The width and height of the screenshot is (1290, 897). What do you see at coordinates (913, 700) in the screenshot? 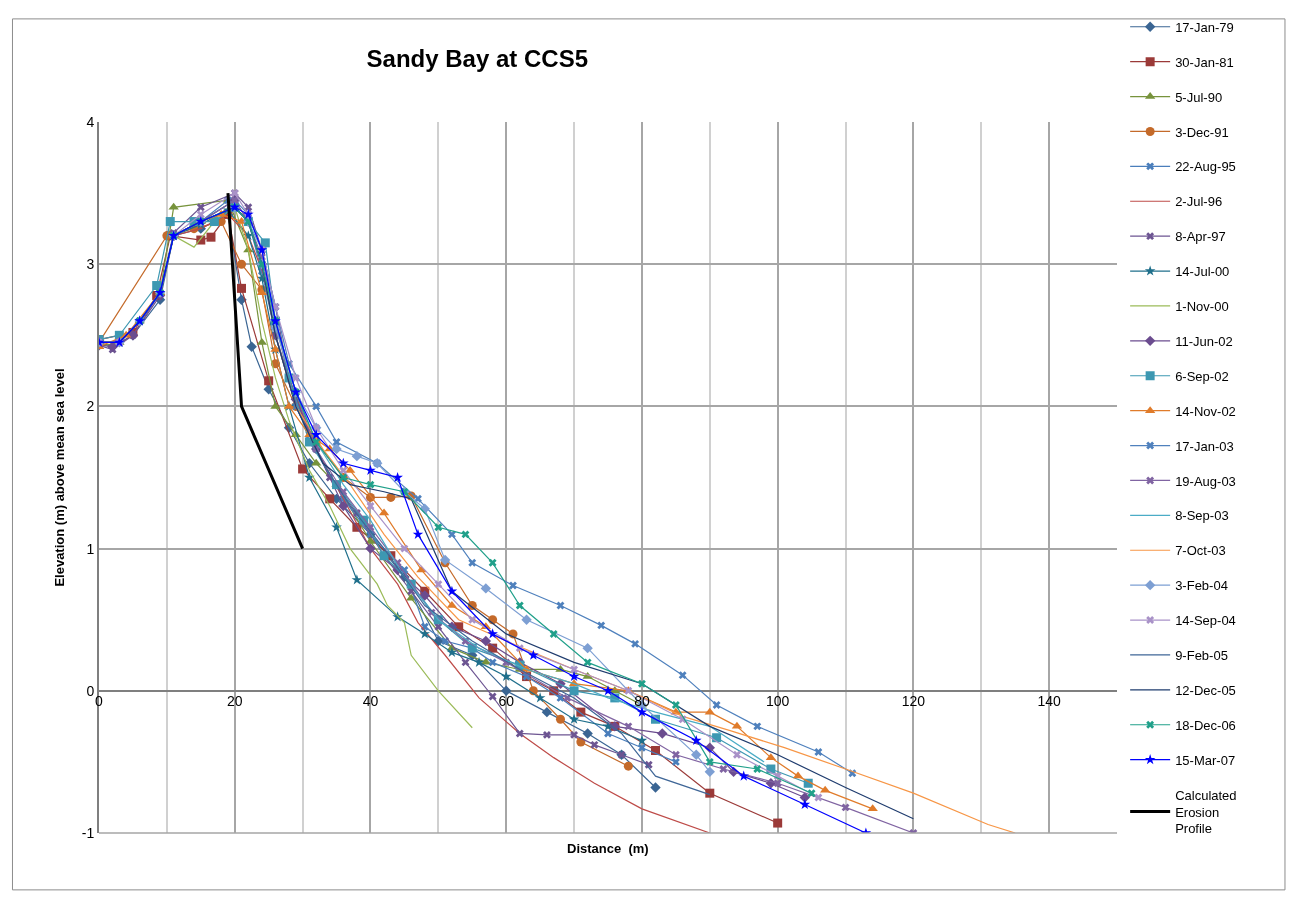
I see `x-tick-label: 120` at bounding box center [913, 700].